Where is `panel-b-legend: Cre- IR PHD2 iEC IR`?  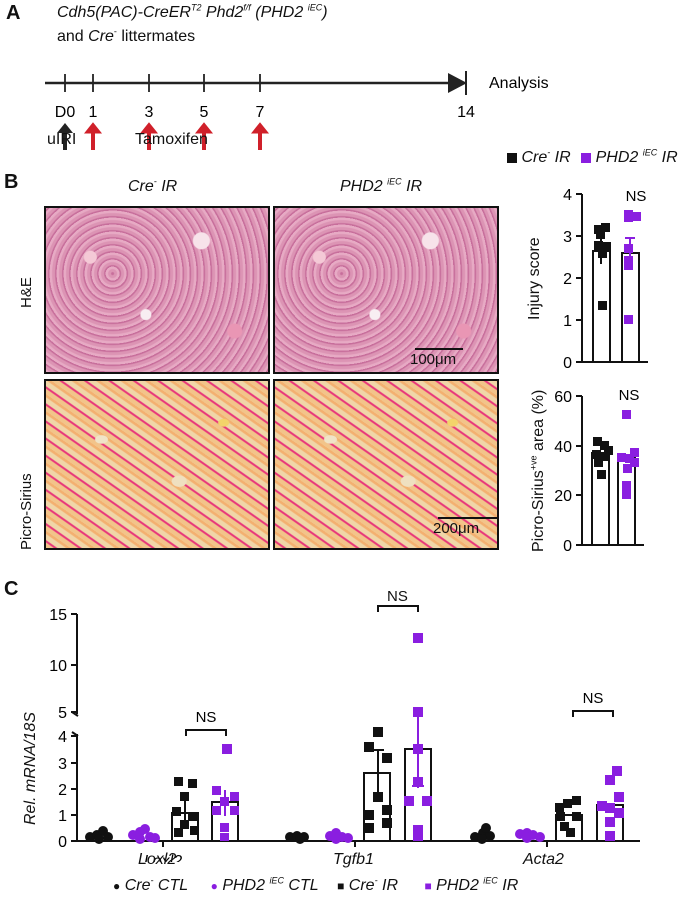
panel-b-legend: Cre- IR PHD2 iEC IR is located at coordinates (592, 157).